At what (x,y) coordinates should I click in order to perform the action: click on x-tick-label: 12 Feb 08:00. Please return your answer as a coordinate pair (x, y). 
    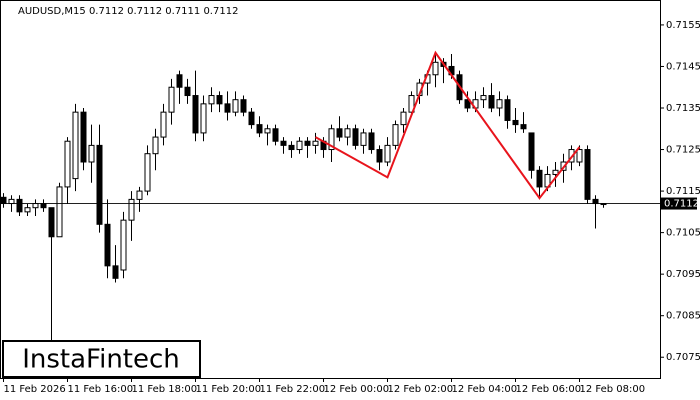
    Looking at the image, I should click on (613, 389).